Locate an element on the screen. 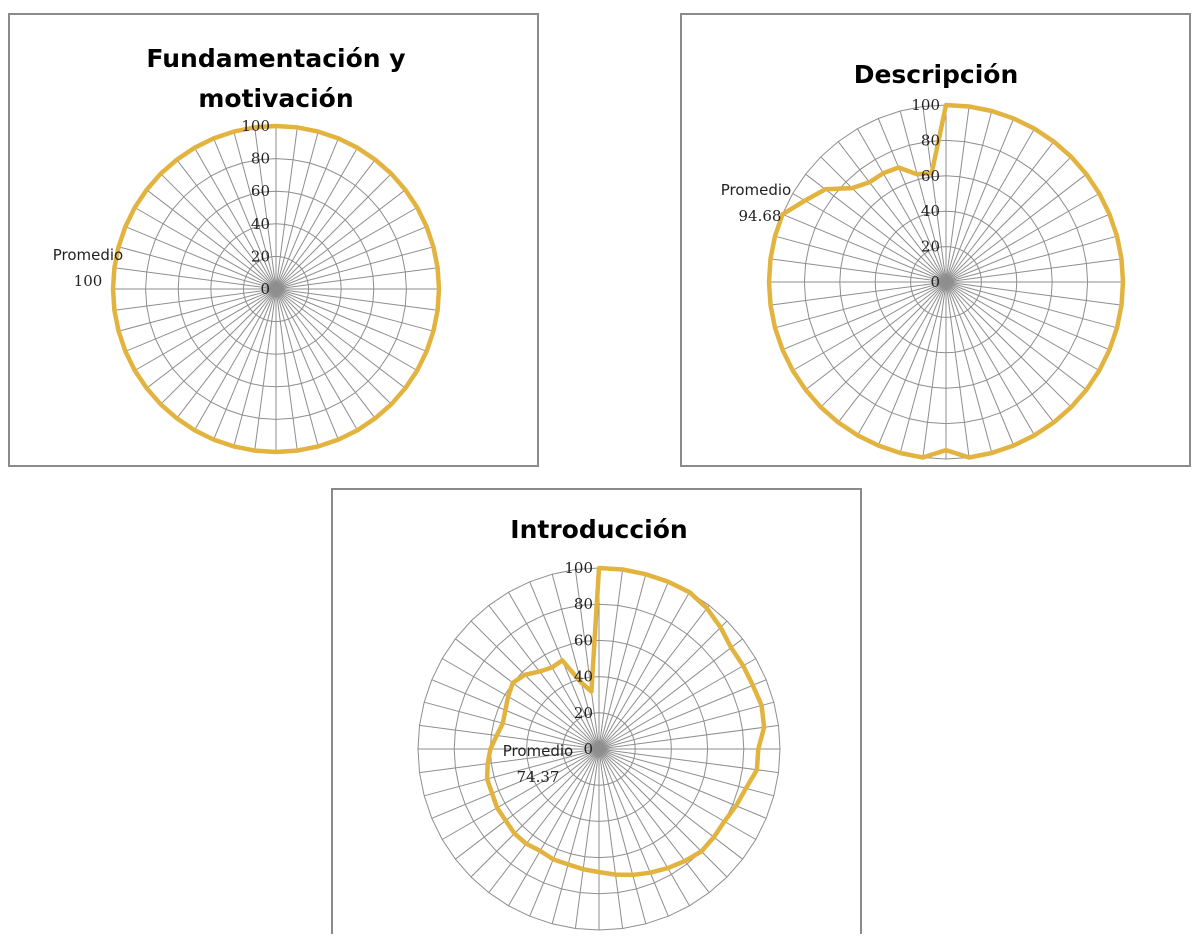 Image resolution: width=1200 pixels, height=936 pixels. average-value: 100 is located at coordinates (88, 281).